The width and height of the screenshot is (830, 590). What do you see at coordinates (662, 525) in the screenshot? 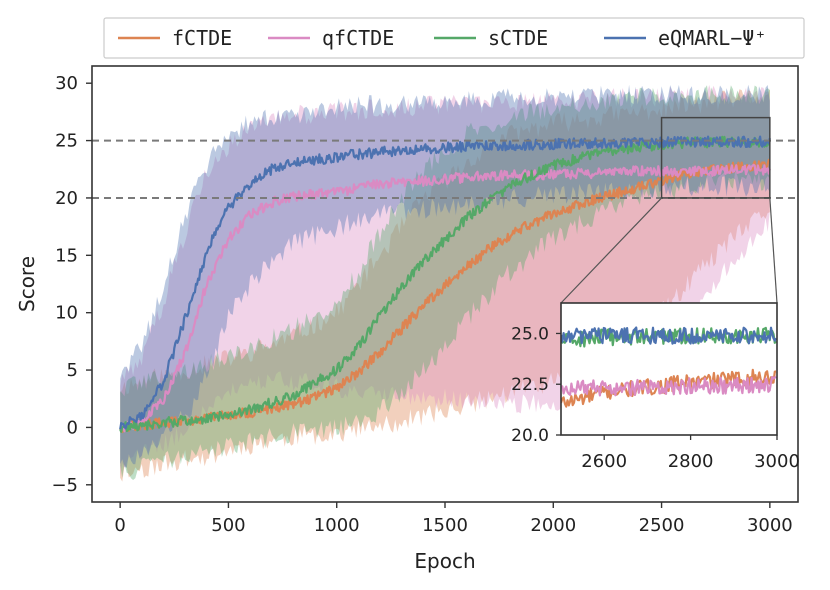
I see `x-tick-label: 2500` at bounding box center [662, 525].